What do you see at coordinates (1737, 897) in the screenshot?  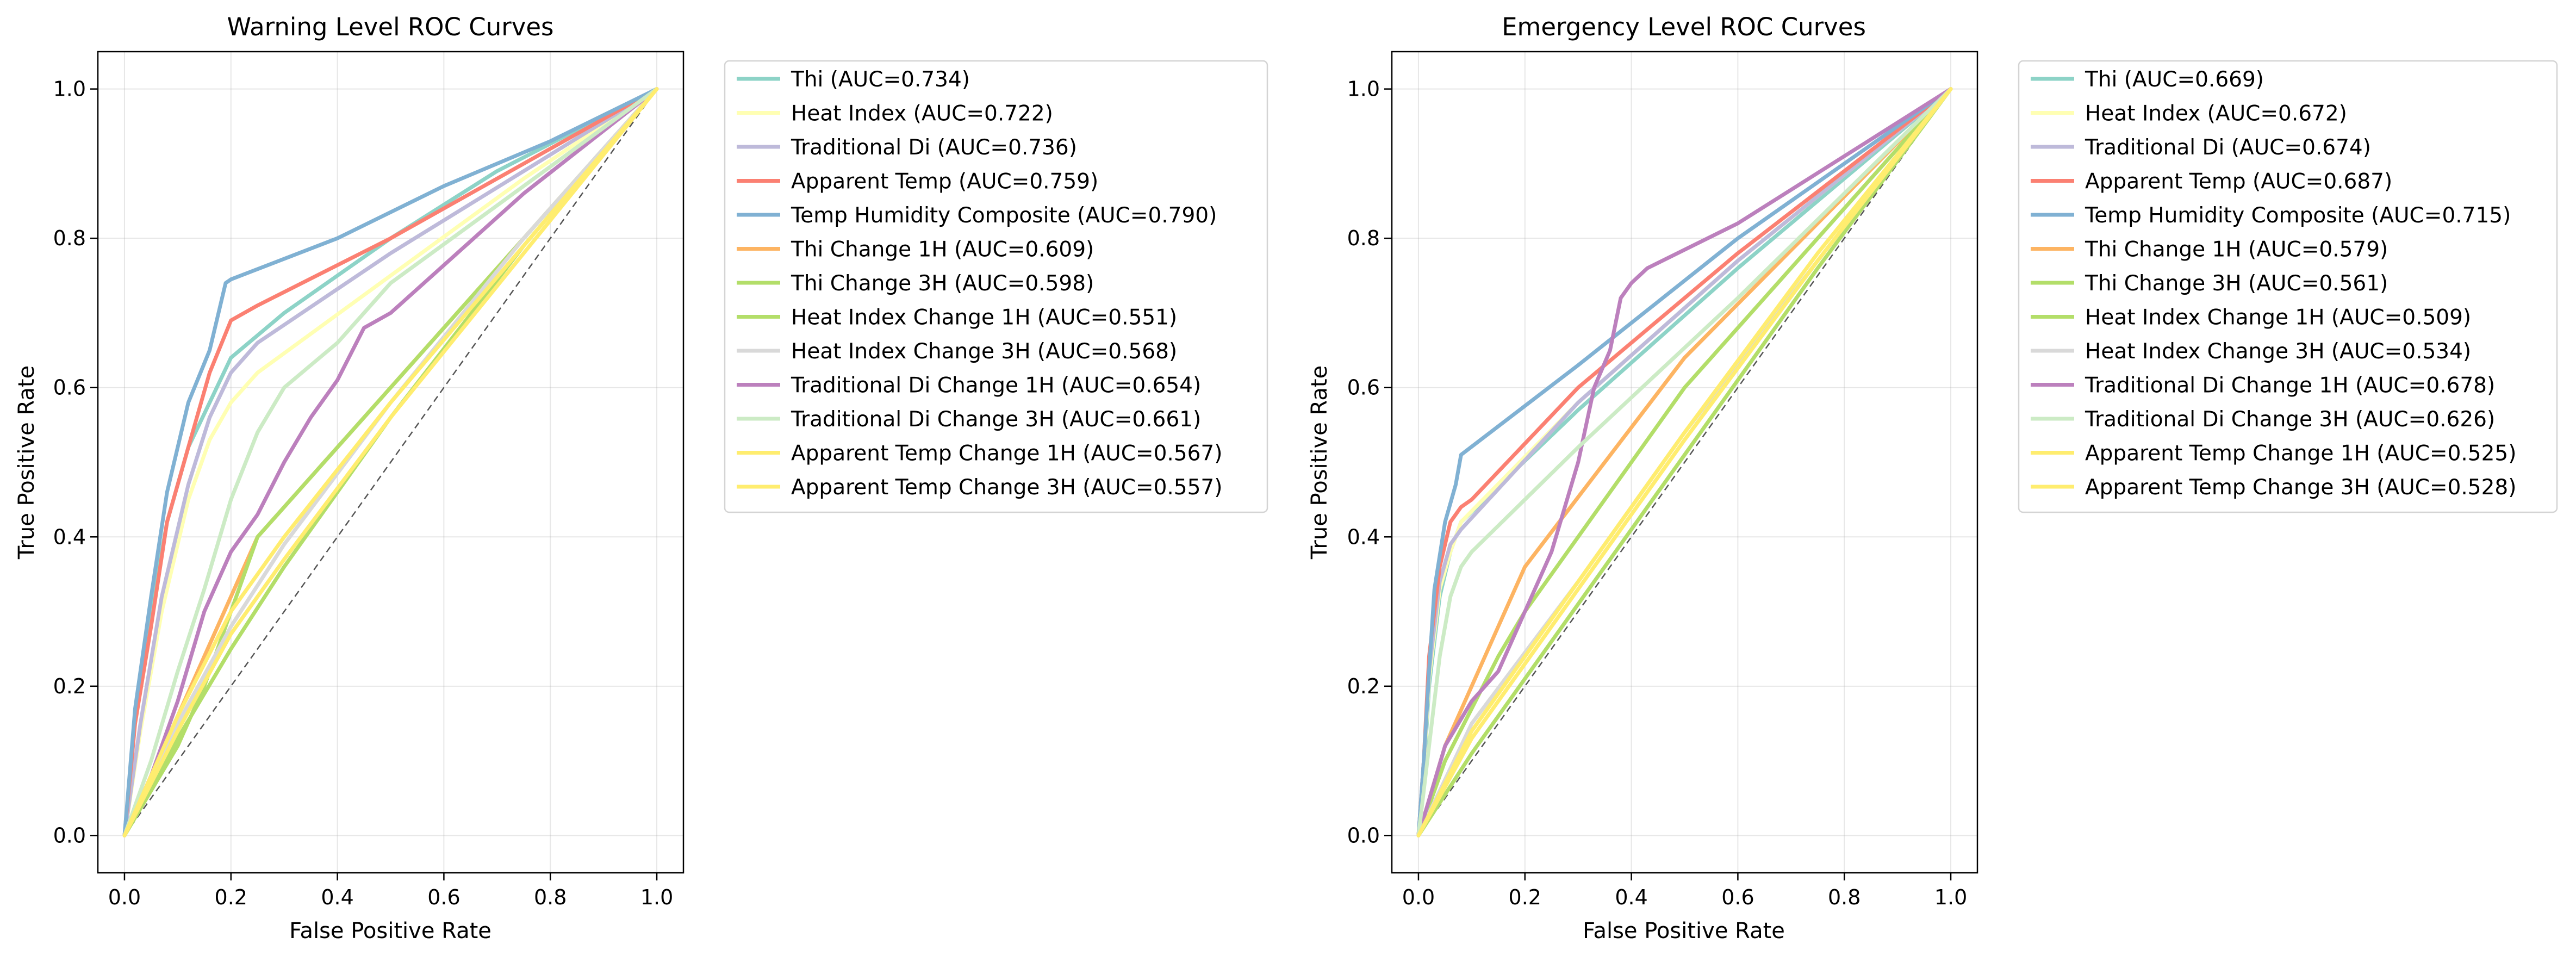 I see `emergency-x-tick-label: 0.6` at bounding box center [1737, 897].